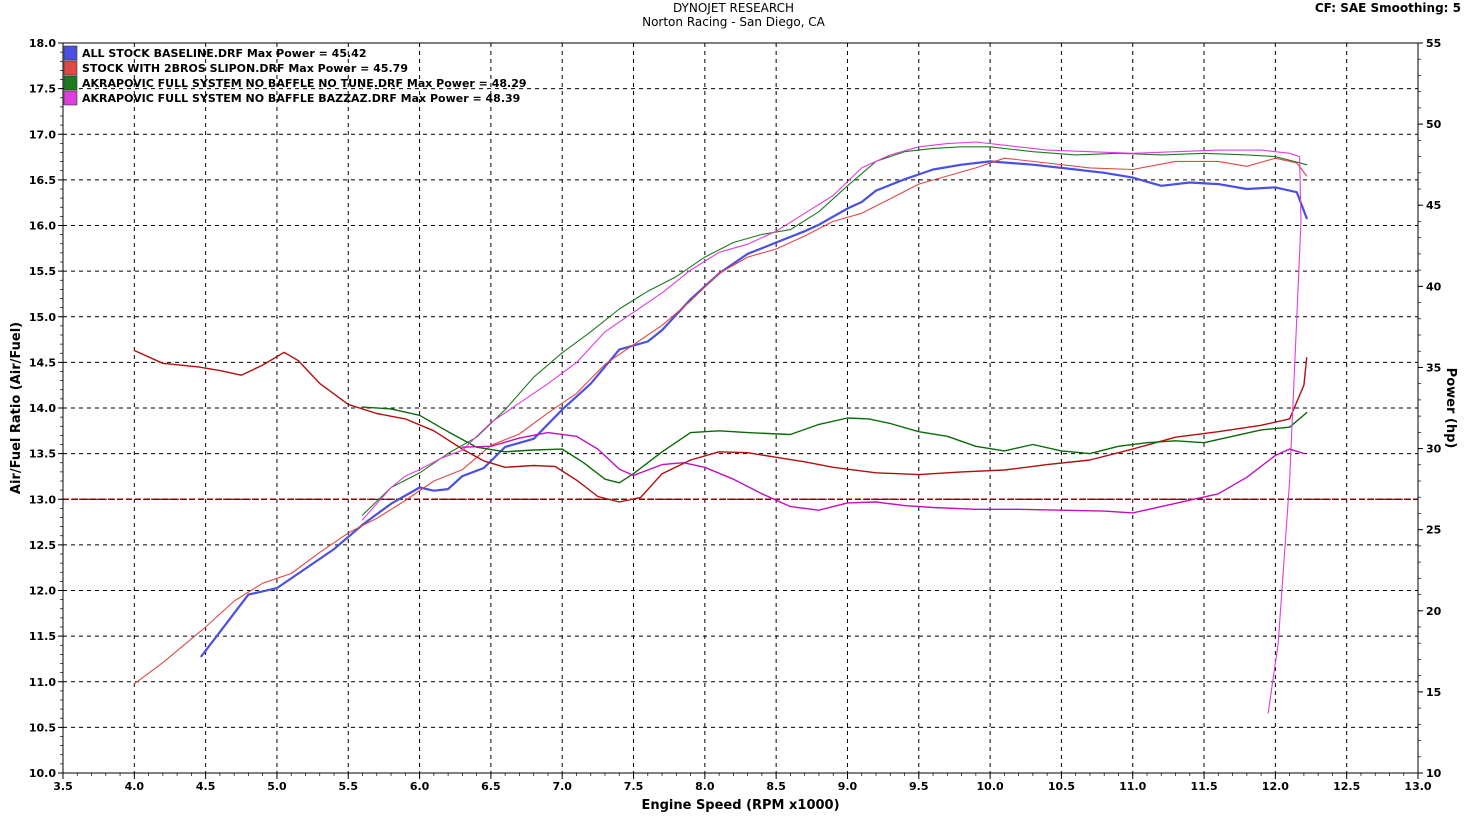 The width and height of the screenshot is (1467, 818). What do you see at coordinates (135, 786) in the screenshot?
I see `x-tick-label: 4.0` at bounding box center [135, 786].